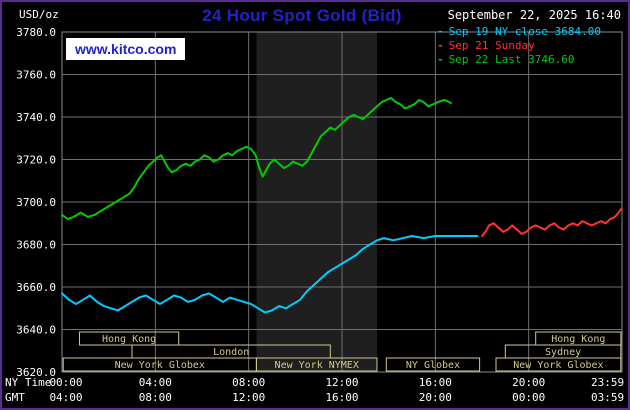 The width and height of the screenshot is (630, 410). I want to click on kitco-watermark-link: www.kitco.com, so click(126, 49).